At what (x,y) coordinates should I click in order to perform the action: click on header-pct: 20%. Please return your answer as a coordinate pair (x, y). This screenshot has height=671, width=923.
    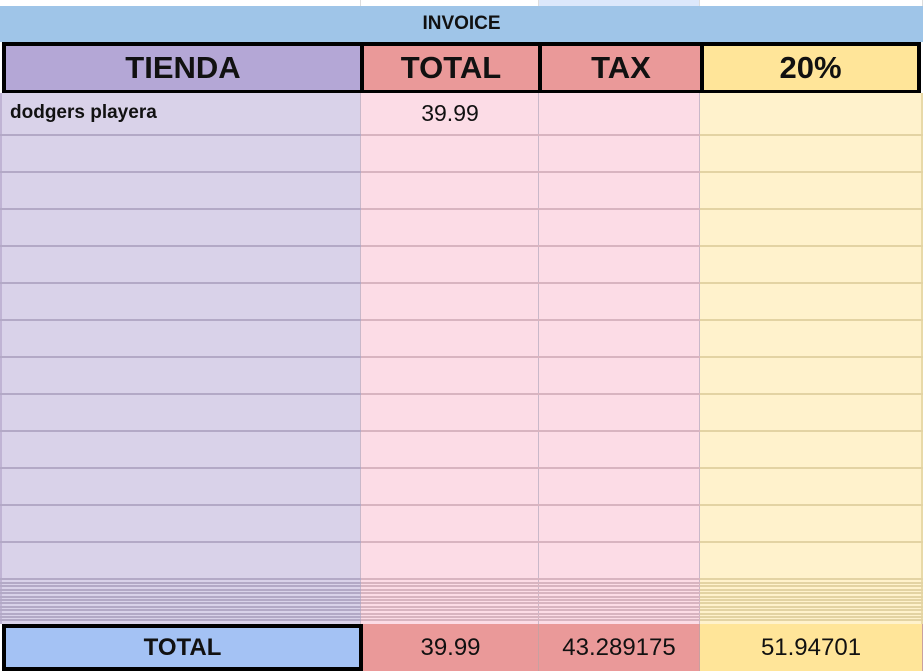
    Looking at the image, I should click on (810, 68).